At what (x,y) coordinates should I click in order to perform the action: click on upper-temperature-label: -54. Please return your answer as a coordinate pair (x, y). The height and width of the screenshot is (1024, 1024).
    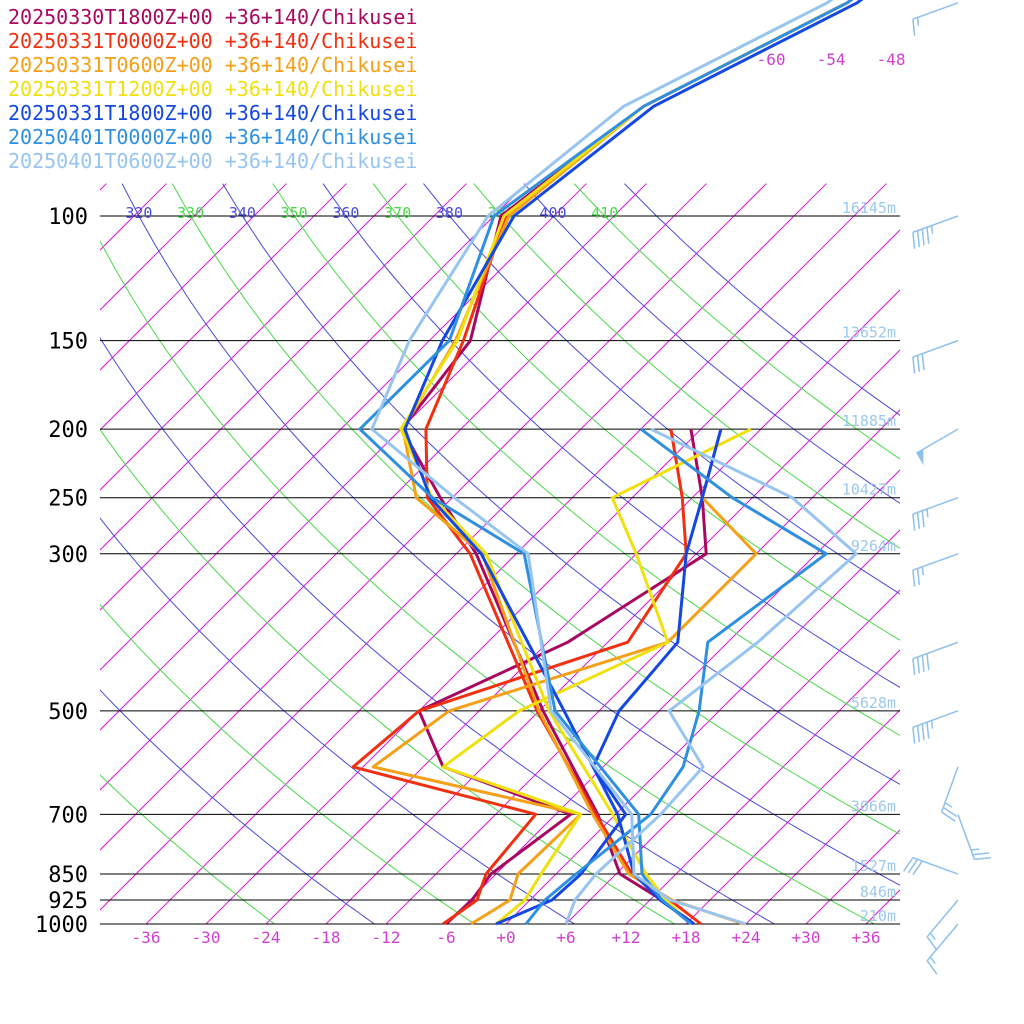
    Looking at the image, I should click on (831, 59).